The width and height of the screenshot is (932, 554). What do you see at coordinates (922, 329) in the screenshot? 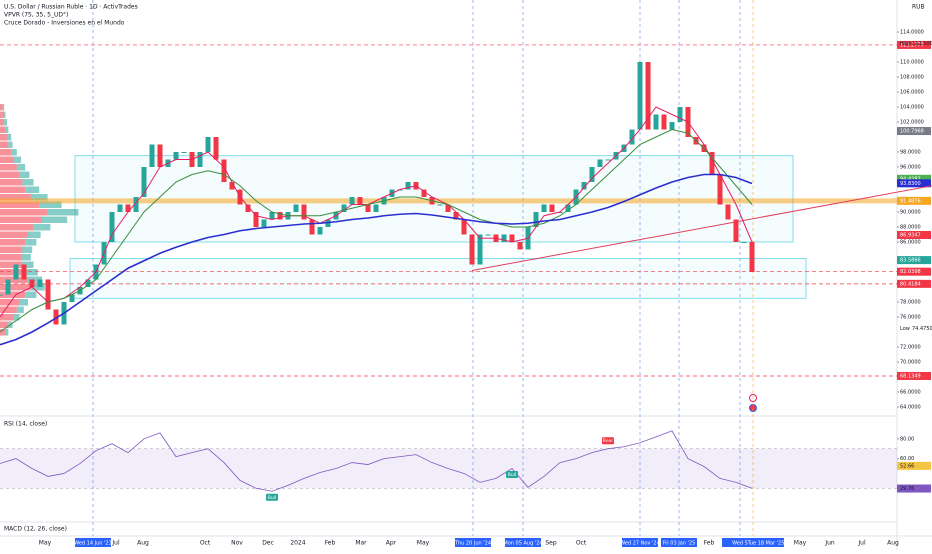
I see `extreme-label: 74.4750` at bounding box center [922, 329].